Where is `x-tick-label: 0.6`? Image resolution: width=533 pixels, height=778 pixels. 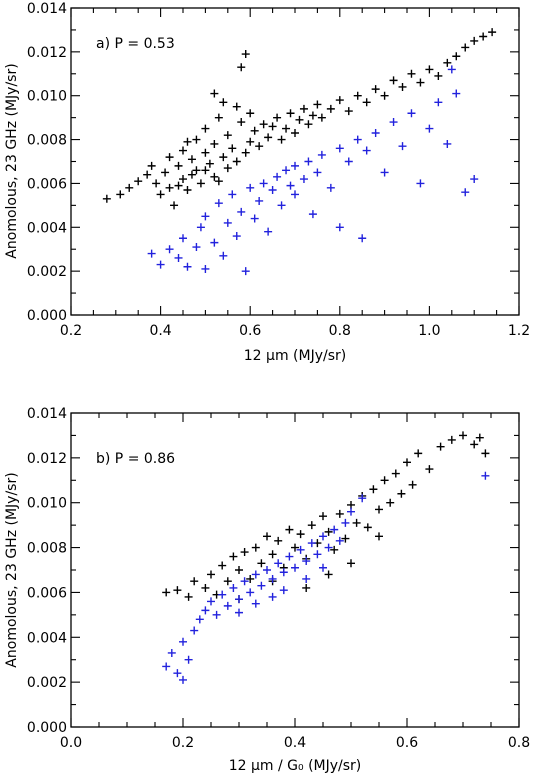
x-tick-label: 0.6 is located at coordinates (250, 331).